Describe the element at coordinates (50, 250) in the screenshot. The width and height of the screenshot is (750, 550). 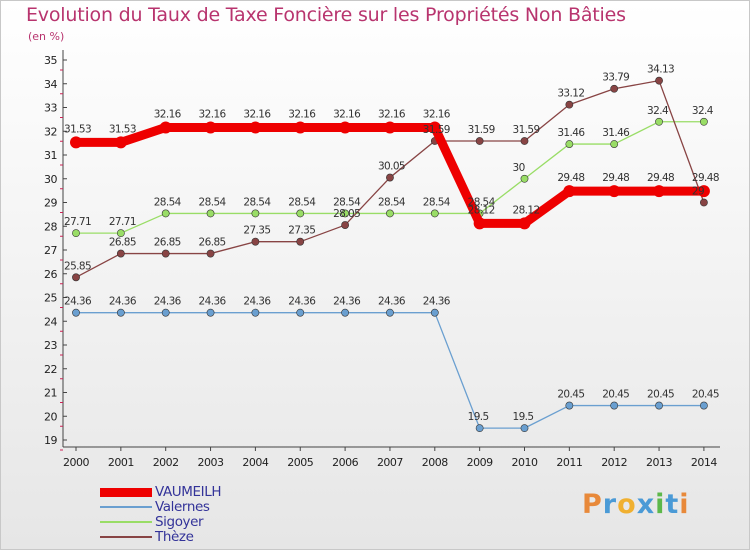
I see `y-tick-label: 27` at that location.